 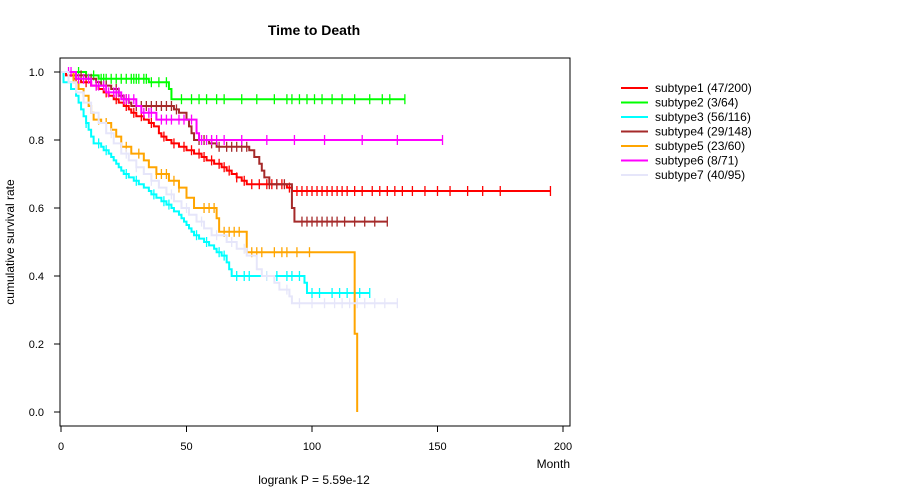 I want to click on legend-label: subtype3 (56/116), so click(x=703, y=117).